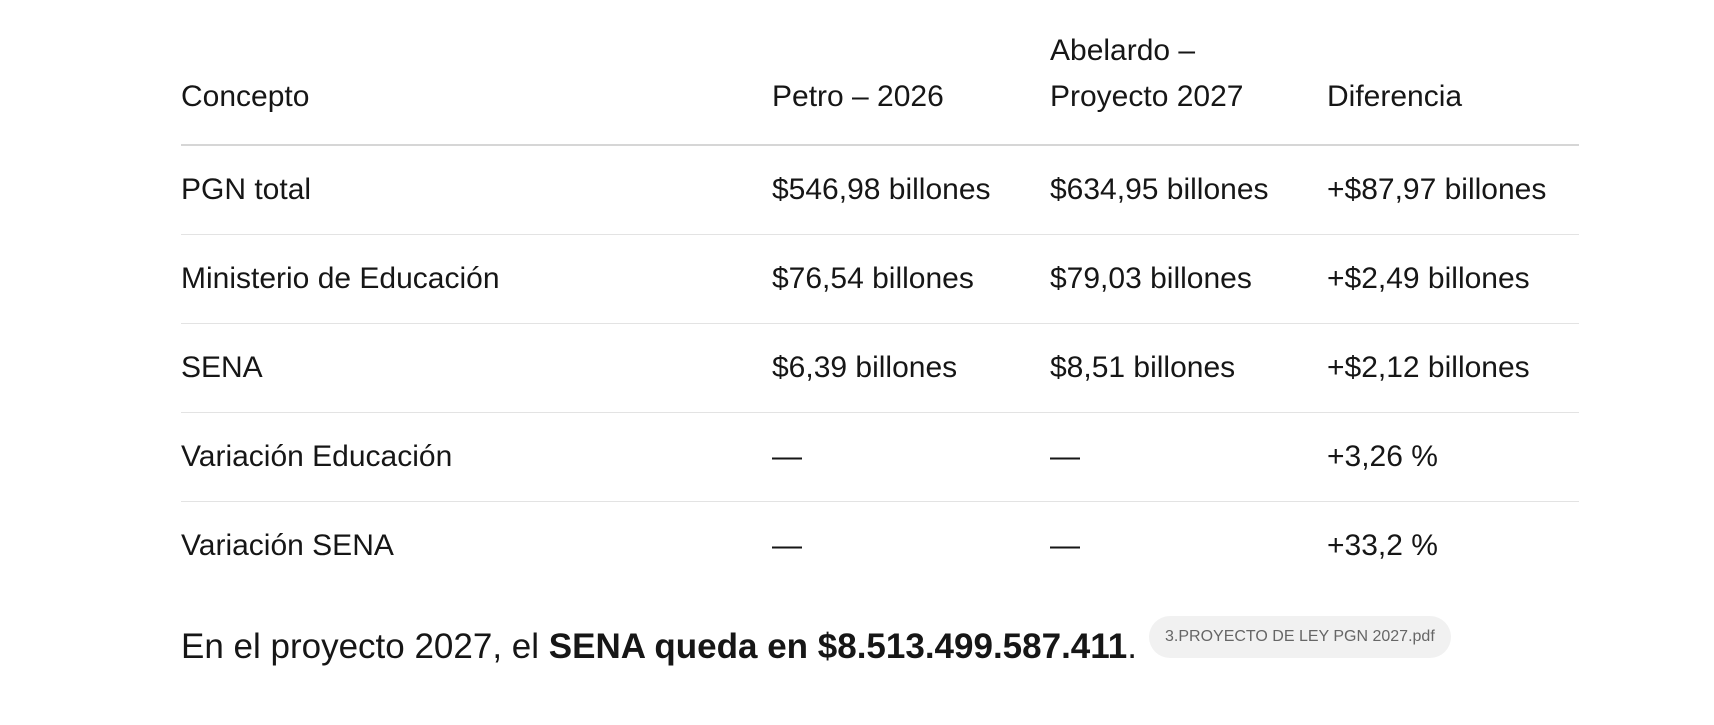 This screenshot has height=725, width=1714. I want to click on header-cell: Petro – 2026, so click(858, 96).